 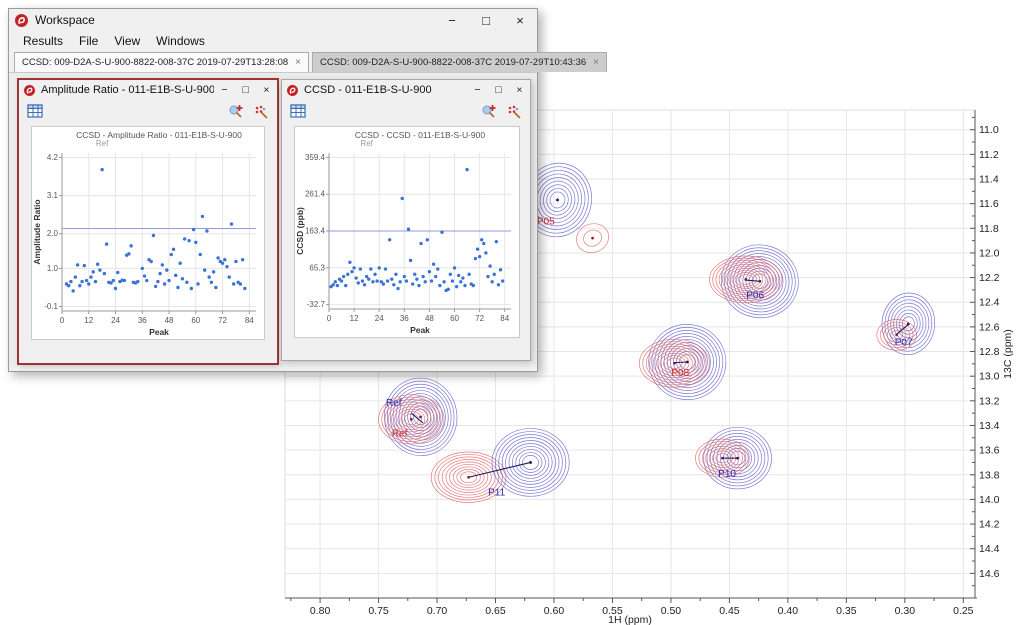 What do you see at coordinates (989, 327) in the screenshot?
I see `svg-text: 12.6` at bounding box center [989, 327].